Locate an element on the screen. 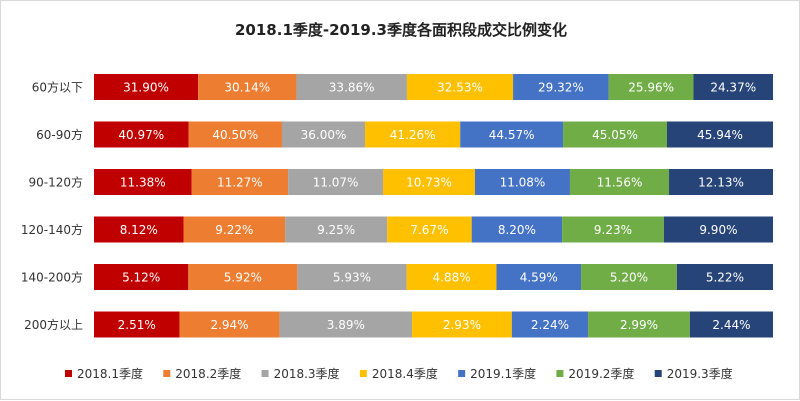 The height and width of the screenshot is (401, 800). data-label: 2.44% is located at coordinates (731, 325).